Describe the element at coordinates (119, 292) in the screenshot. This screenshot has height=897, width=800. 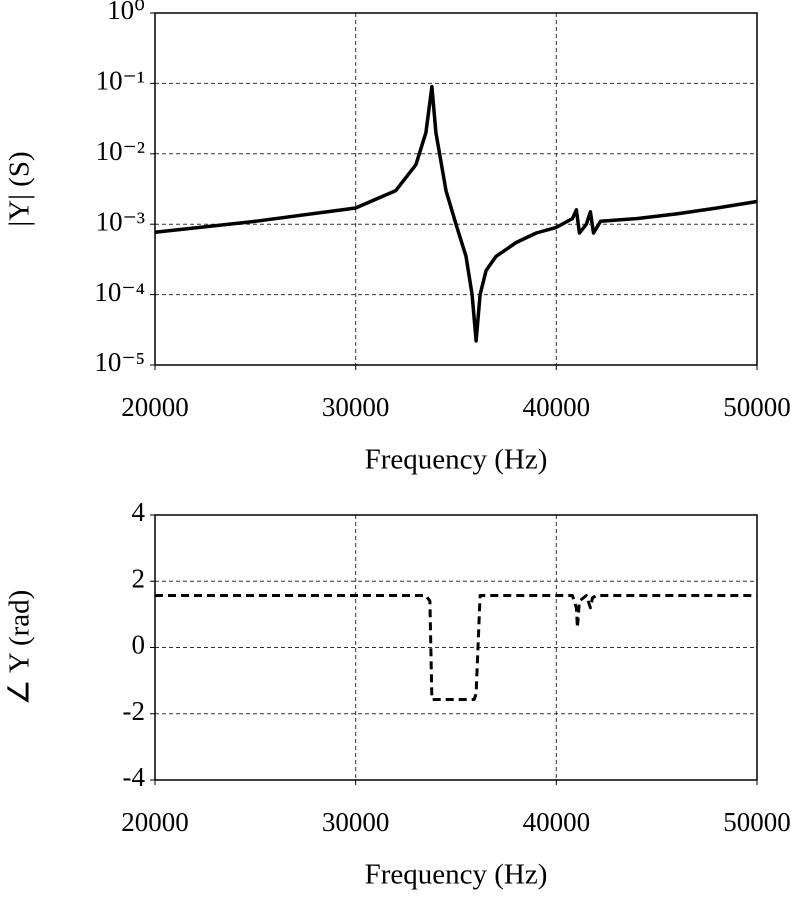
I see `y-tick-label: 10⁻⁴` at that location.